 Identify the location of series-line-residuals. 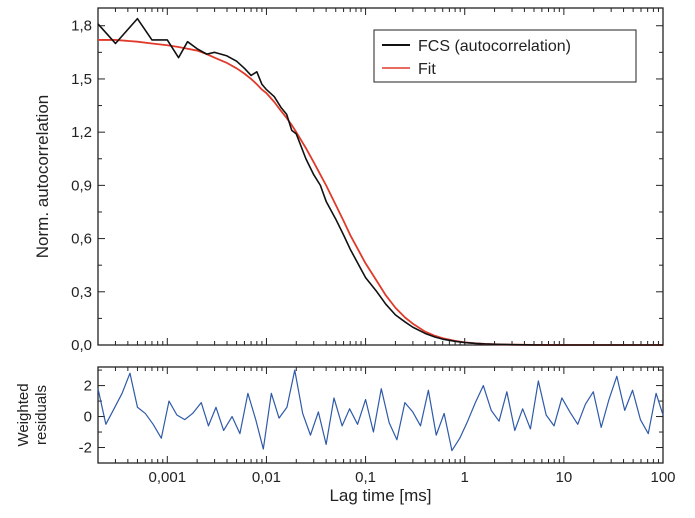
(380, 410).